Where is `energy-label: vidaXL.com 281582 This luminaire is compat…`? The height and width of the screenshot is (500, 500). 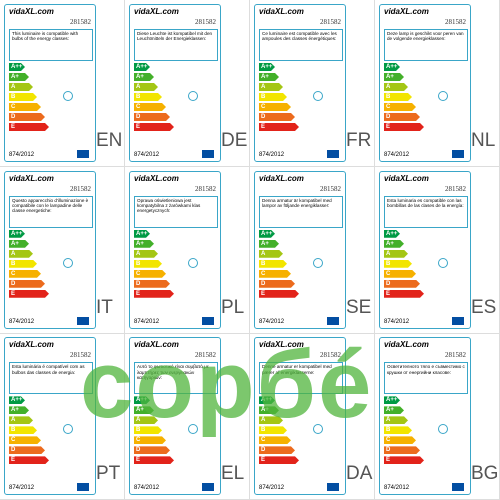 energy-label: vidaXL.com 281582 This luminaire is compat… is located at coordinates (50, 83).